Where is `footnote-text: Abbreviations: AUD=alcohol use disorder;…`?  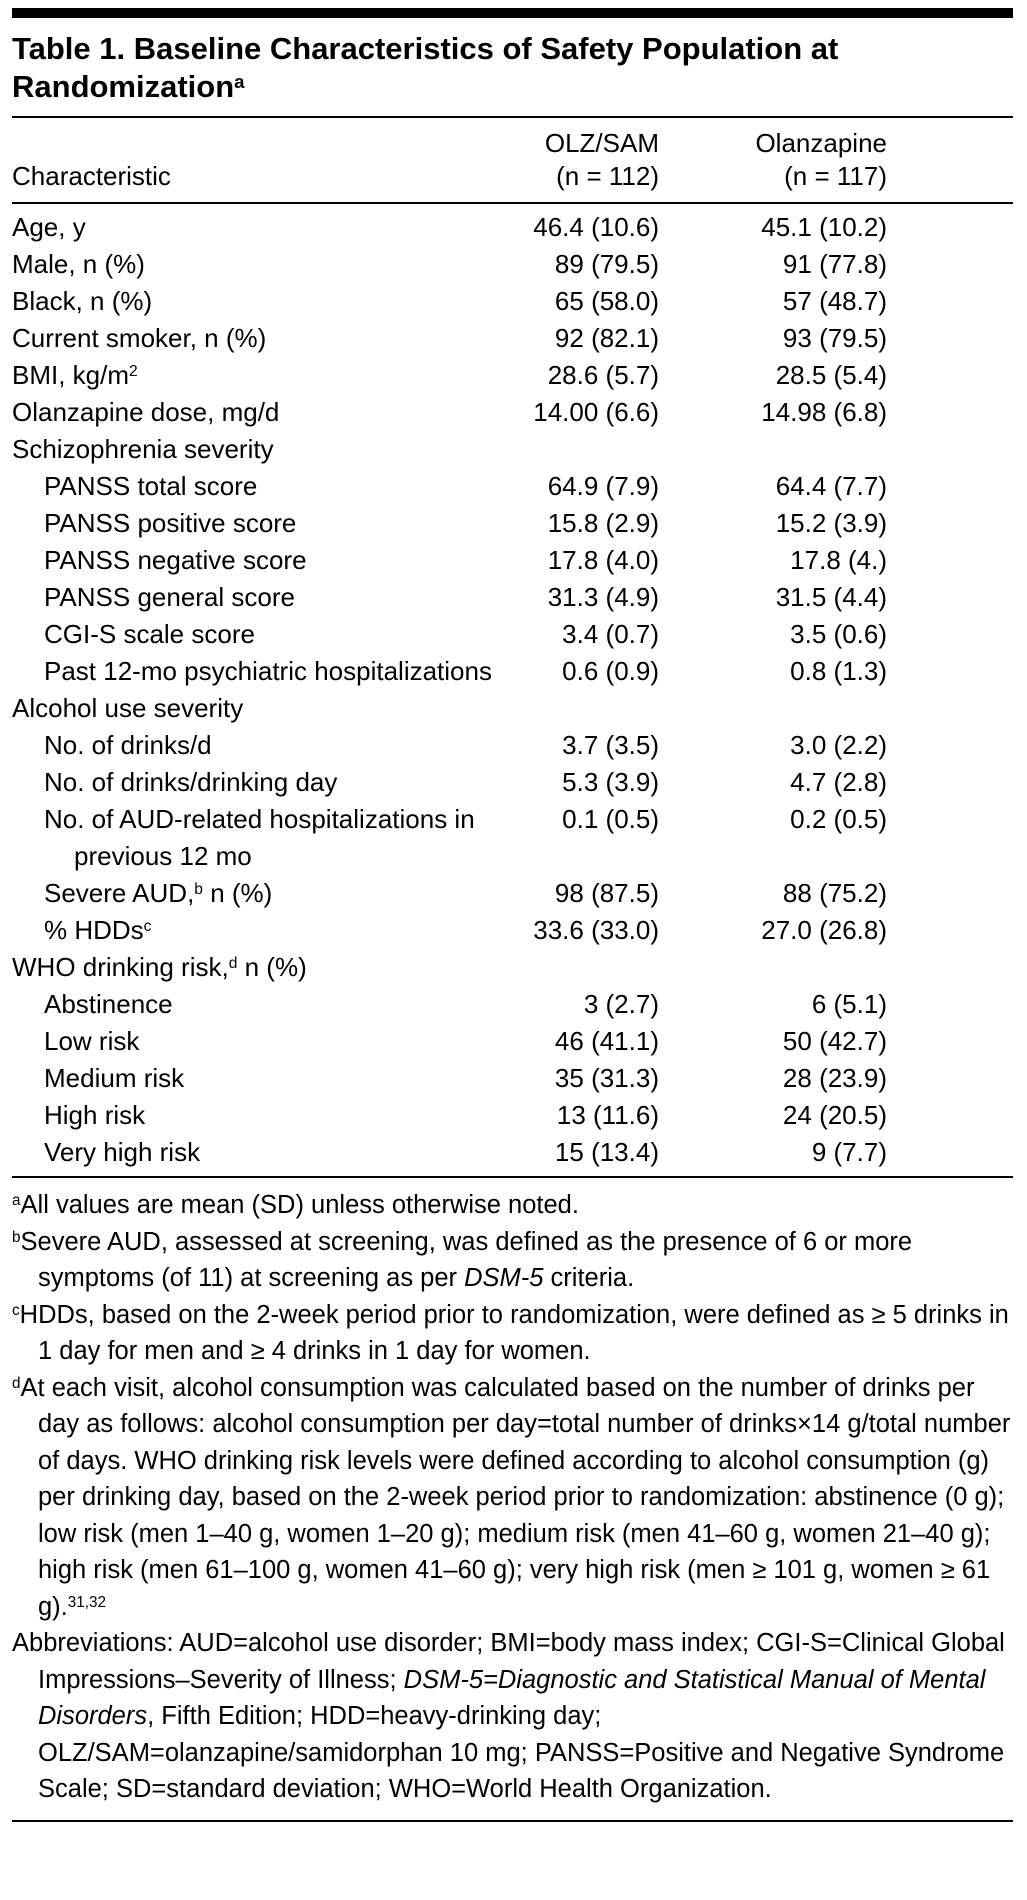
footnote-text: Abbreviations: AUD=alcohol use disorder;… is located at coordinates (508, 1716).